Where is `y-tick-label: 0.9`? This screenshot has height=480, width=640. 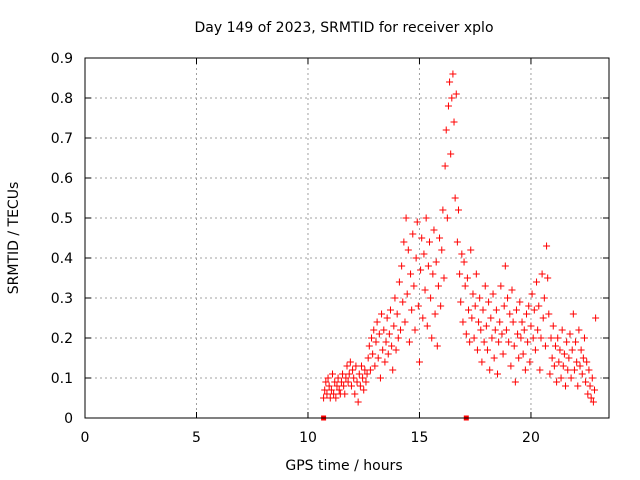
y-tick-label: 0.9 is located at coordinates (62, 59).